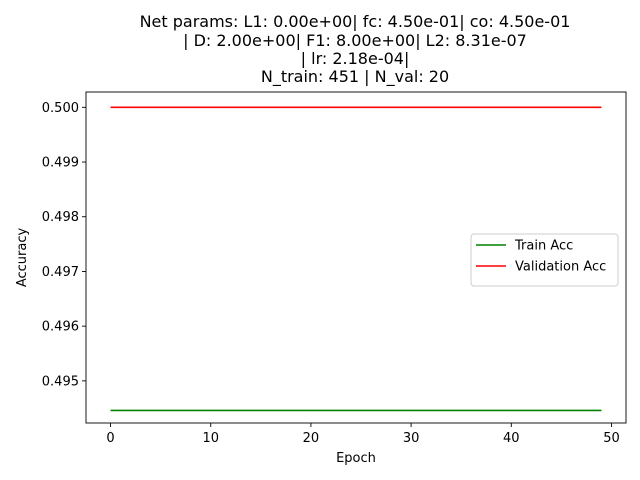 The height and width of the screenshot is (480, 640). Describe the element at coordinates (60, 217) in the screenshot. I see `y-tick-label: 0.498` at that location.